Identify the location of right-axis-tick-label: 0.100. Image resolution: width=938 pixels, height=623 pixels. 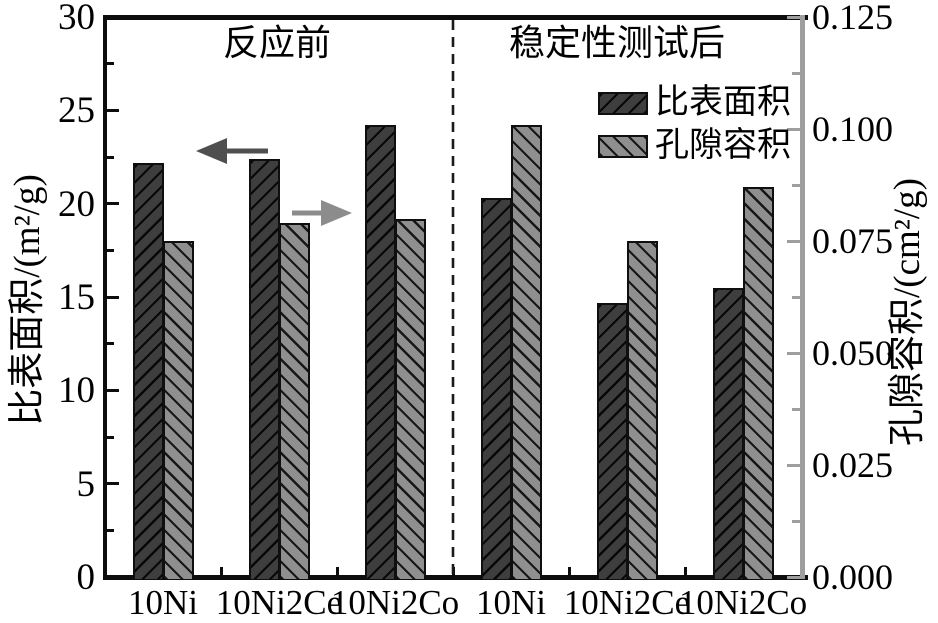
(852, 129).